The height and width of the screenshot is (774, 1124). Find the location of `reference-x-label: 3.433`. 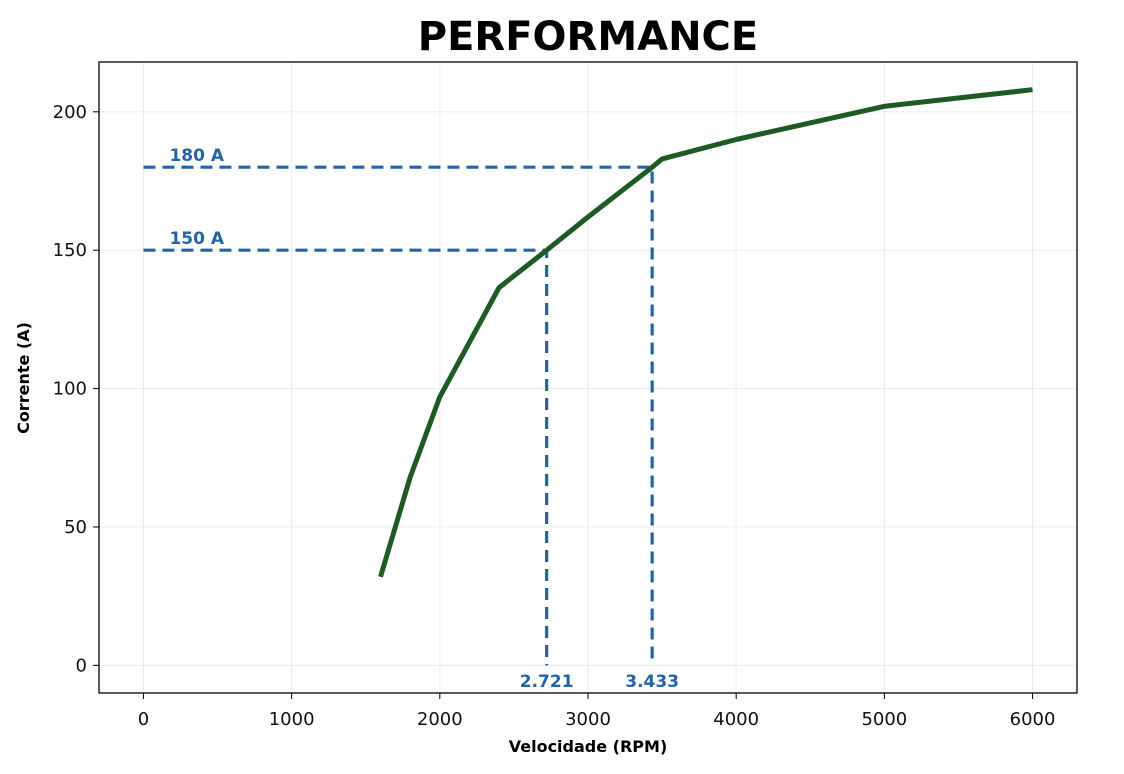

reference-x-label: 3.433 is located at coordinates (652, 682).